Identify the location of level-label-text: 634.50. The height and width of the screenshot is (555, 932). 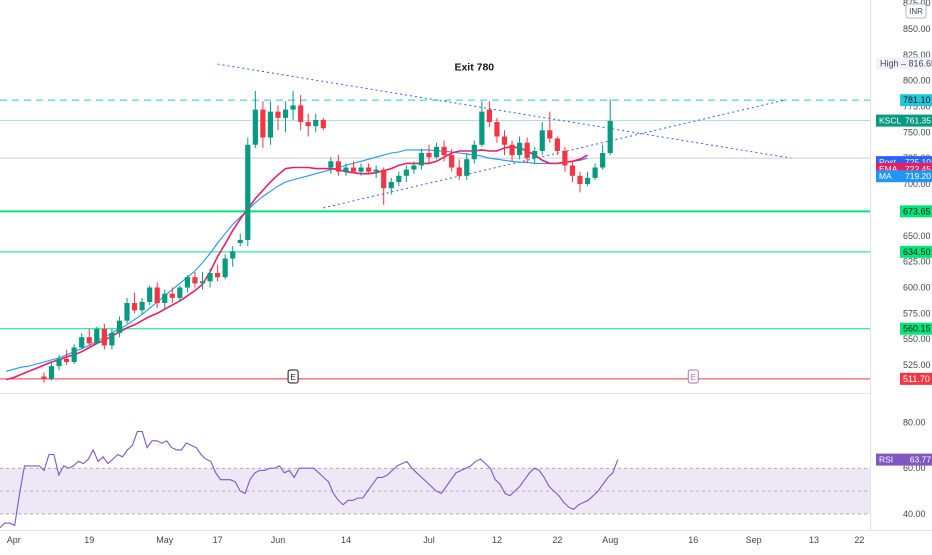
(917, 252).